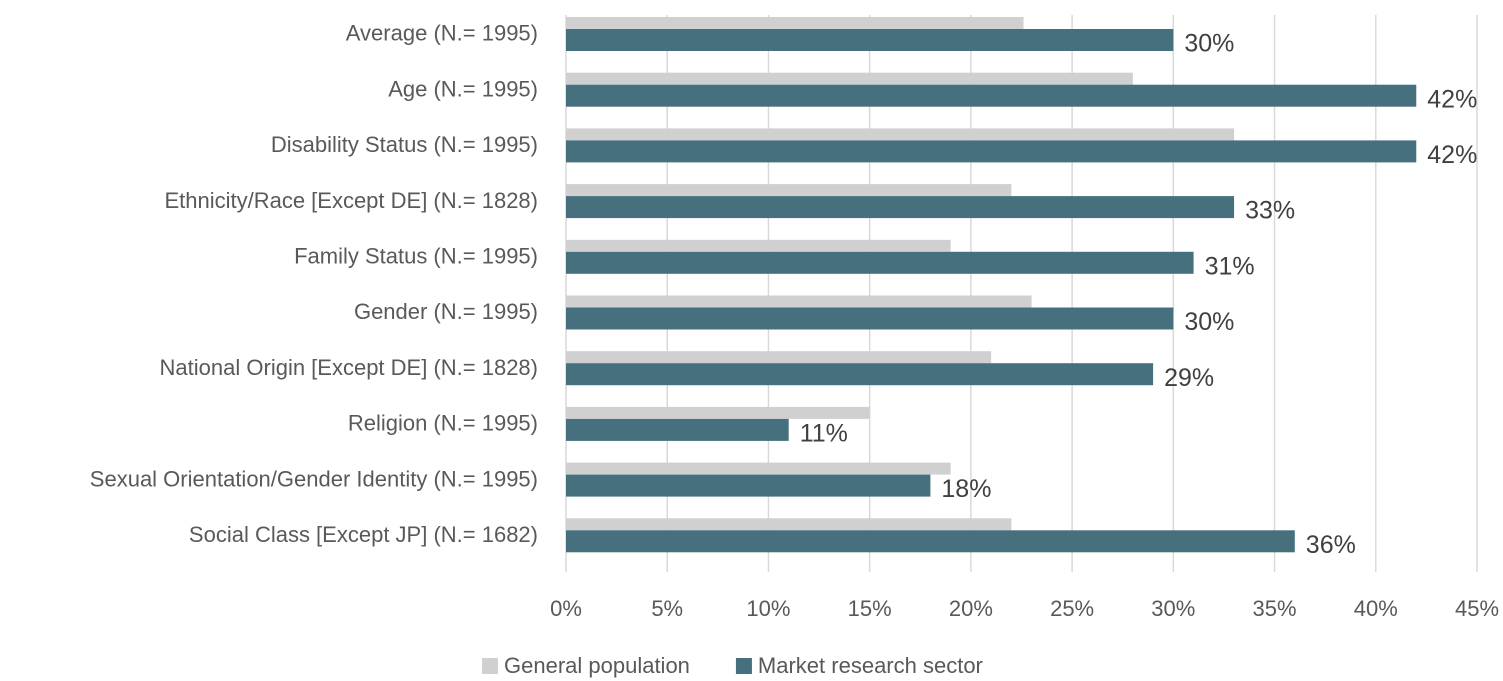 The width and height of the screenshot is (1503, 681). What do you see at coordinates (597, 665) in the screenshot?
I see `legend-label: General population` at bounding box center [597, 665].